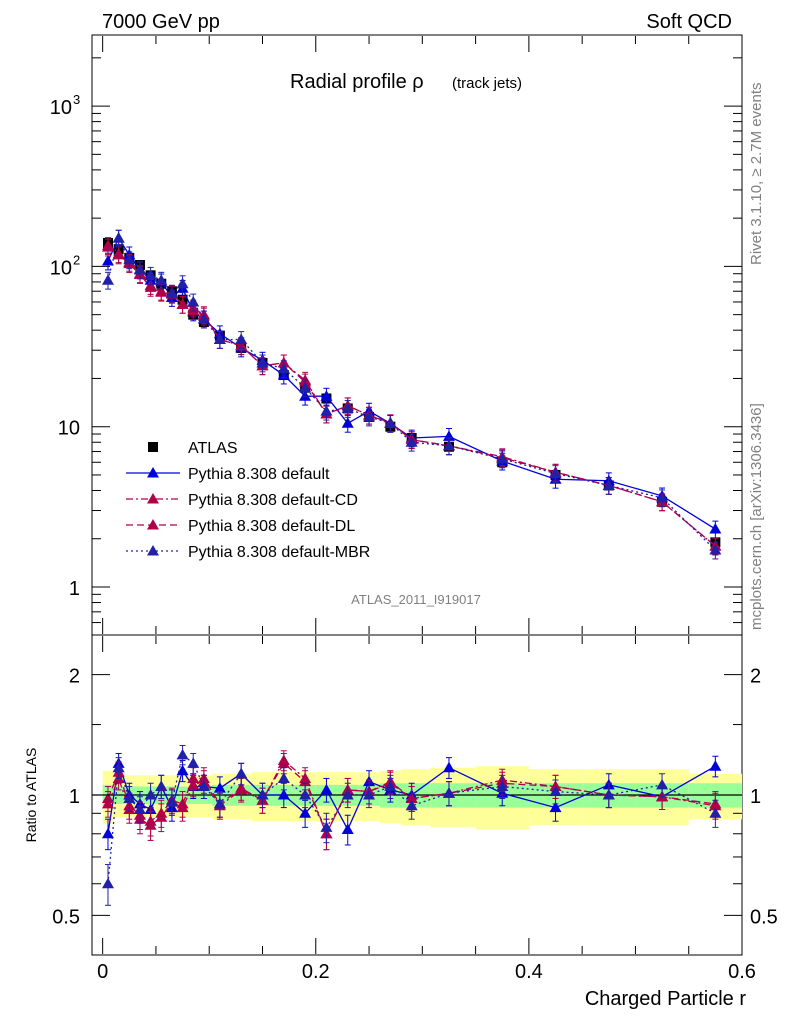 This screenshot has height=1024, width=786. What do you see at coordinates (74, 797) in the screenshot?
I see `ratio-y-tick-label: 1` at bounding box center [74, 797].